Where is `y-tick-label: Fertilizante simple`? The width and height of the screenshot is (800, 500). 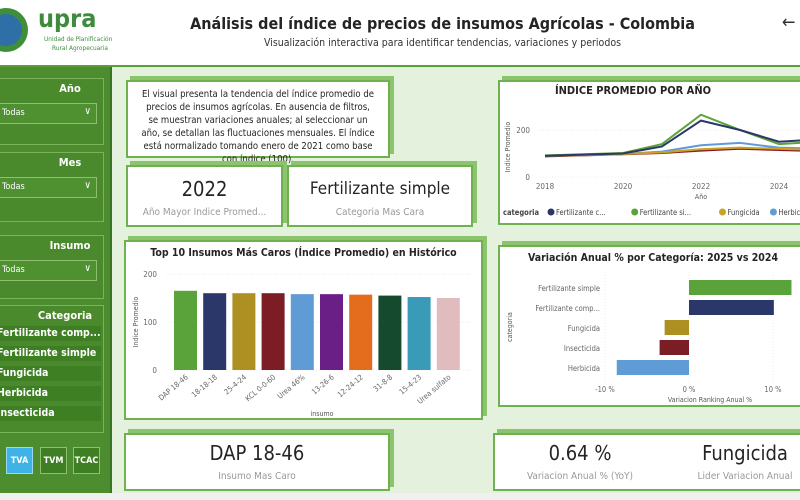 y-tick-label: Fertilizante simple is located at coordinates (569, 288).